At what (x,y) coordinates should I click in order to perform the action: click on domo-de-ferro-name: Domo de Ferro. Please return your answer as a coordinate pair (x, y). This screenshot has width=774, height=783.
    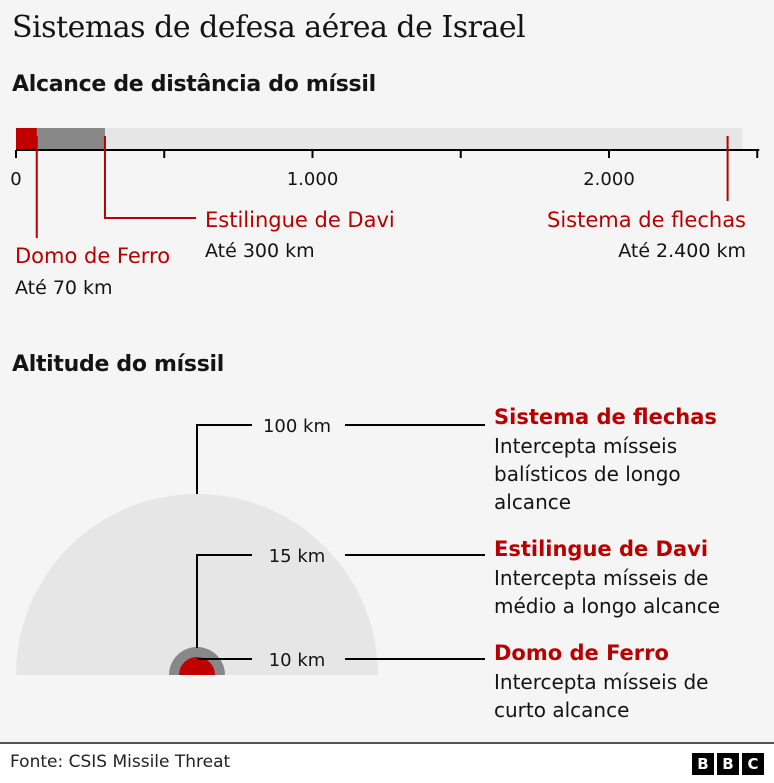
    Looking at the image, I should click on (581, 653).